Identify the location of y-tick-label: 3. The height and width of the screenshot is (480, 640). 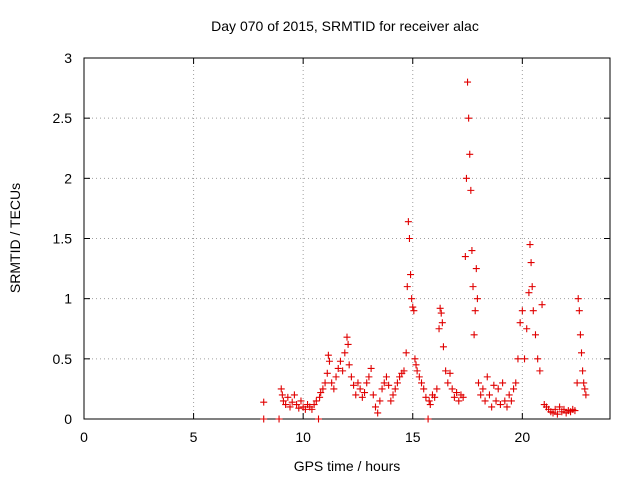
(68, 58).